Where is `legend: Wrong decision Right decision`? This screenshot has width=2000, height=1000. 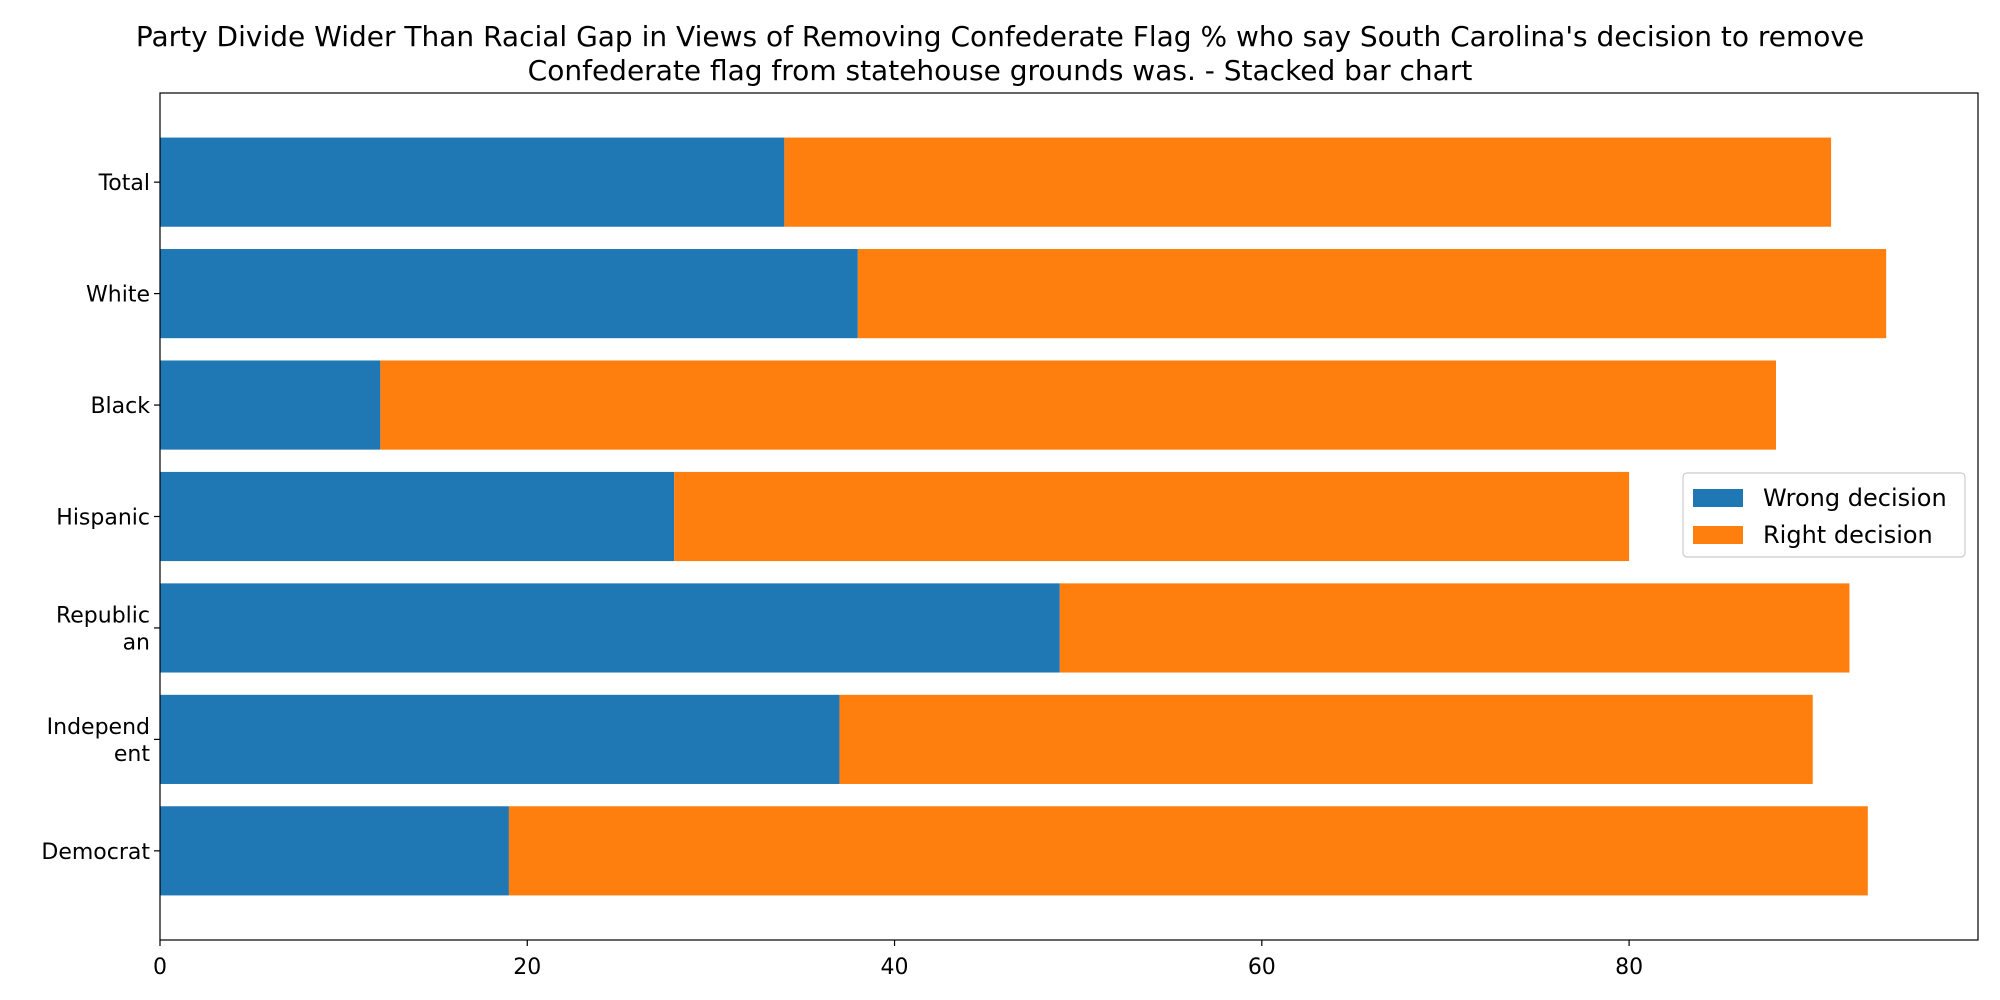
legend: Wrong decision Right decision is located at coordinates (1824, 515).